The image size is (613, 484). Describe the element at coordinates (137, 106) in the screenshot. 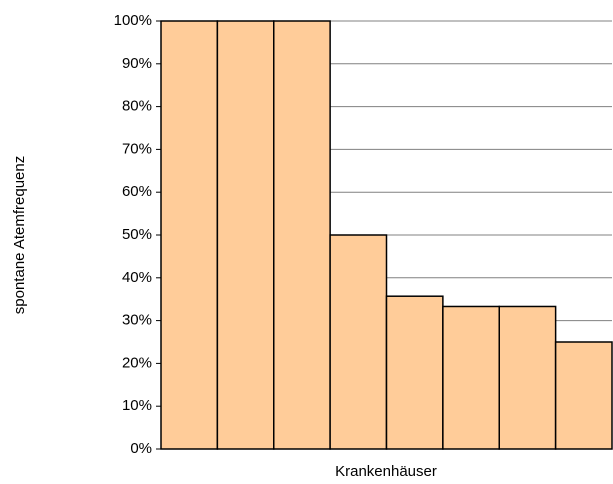

I see `y-tick-label: 80%` at that location.